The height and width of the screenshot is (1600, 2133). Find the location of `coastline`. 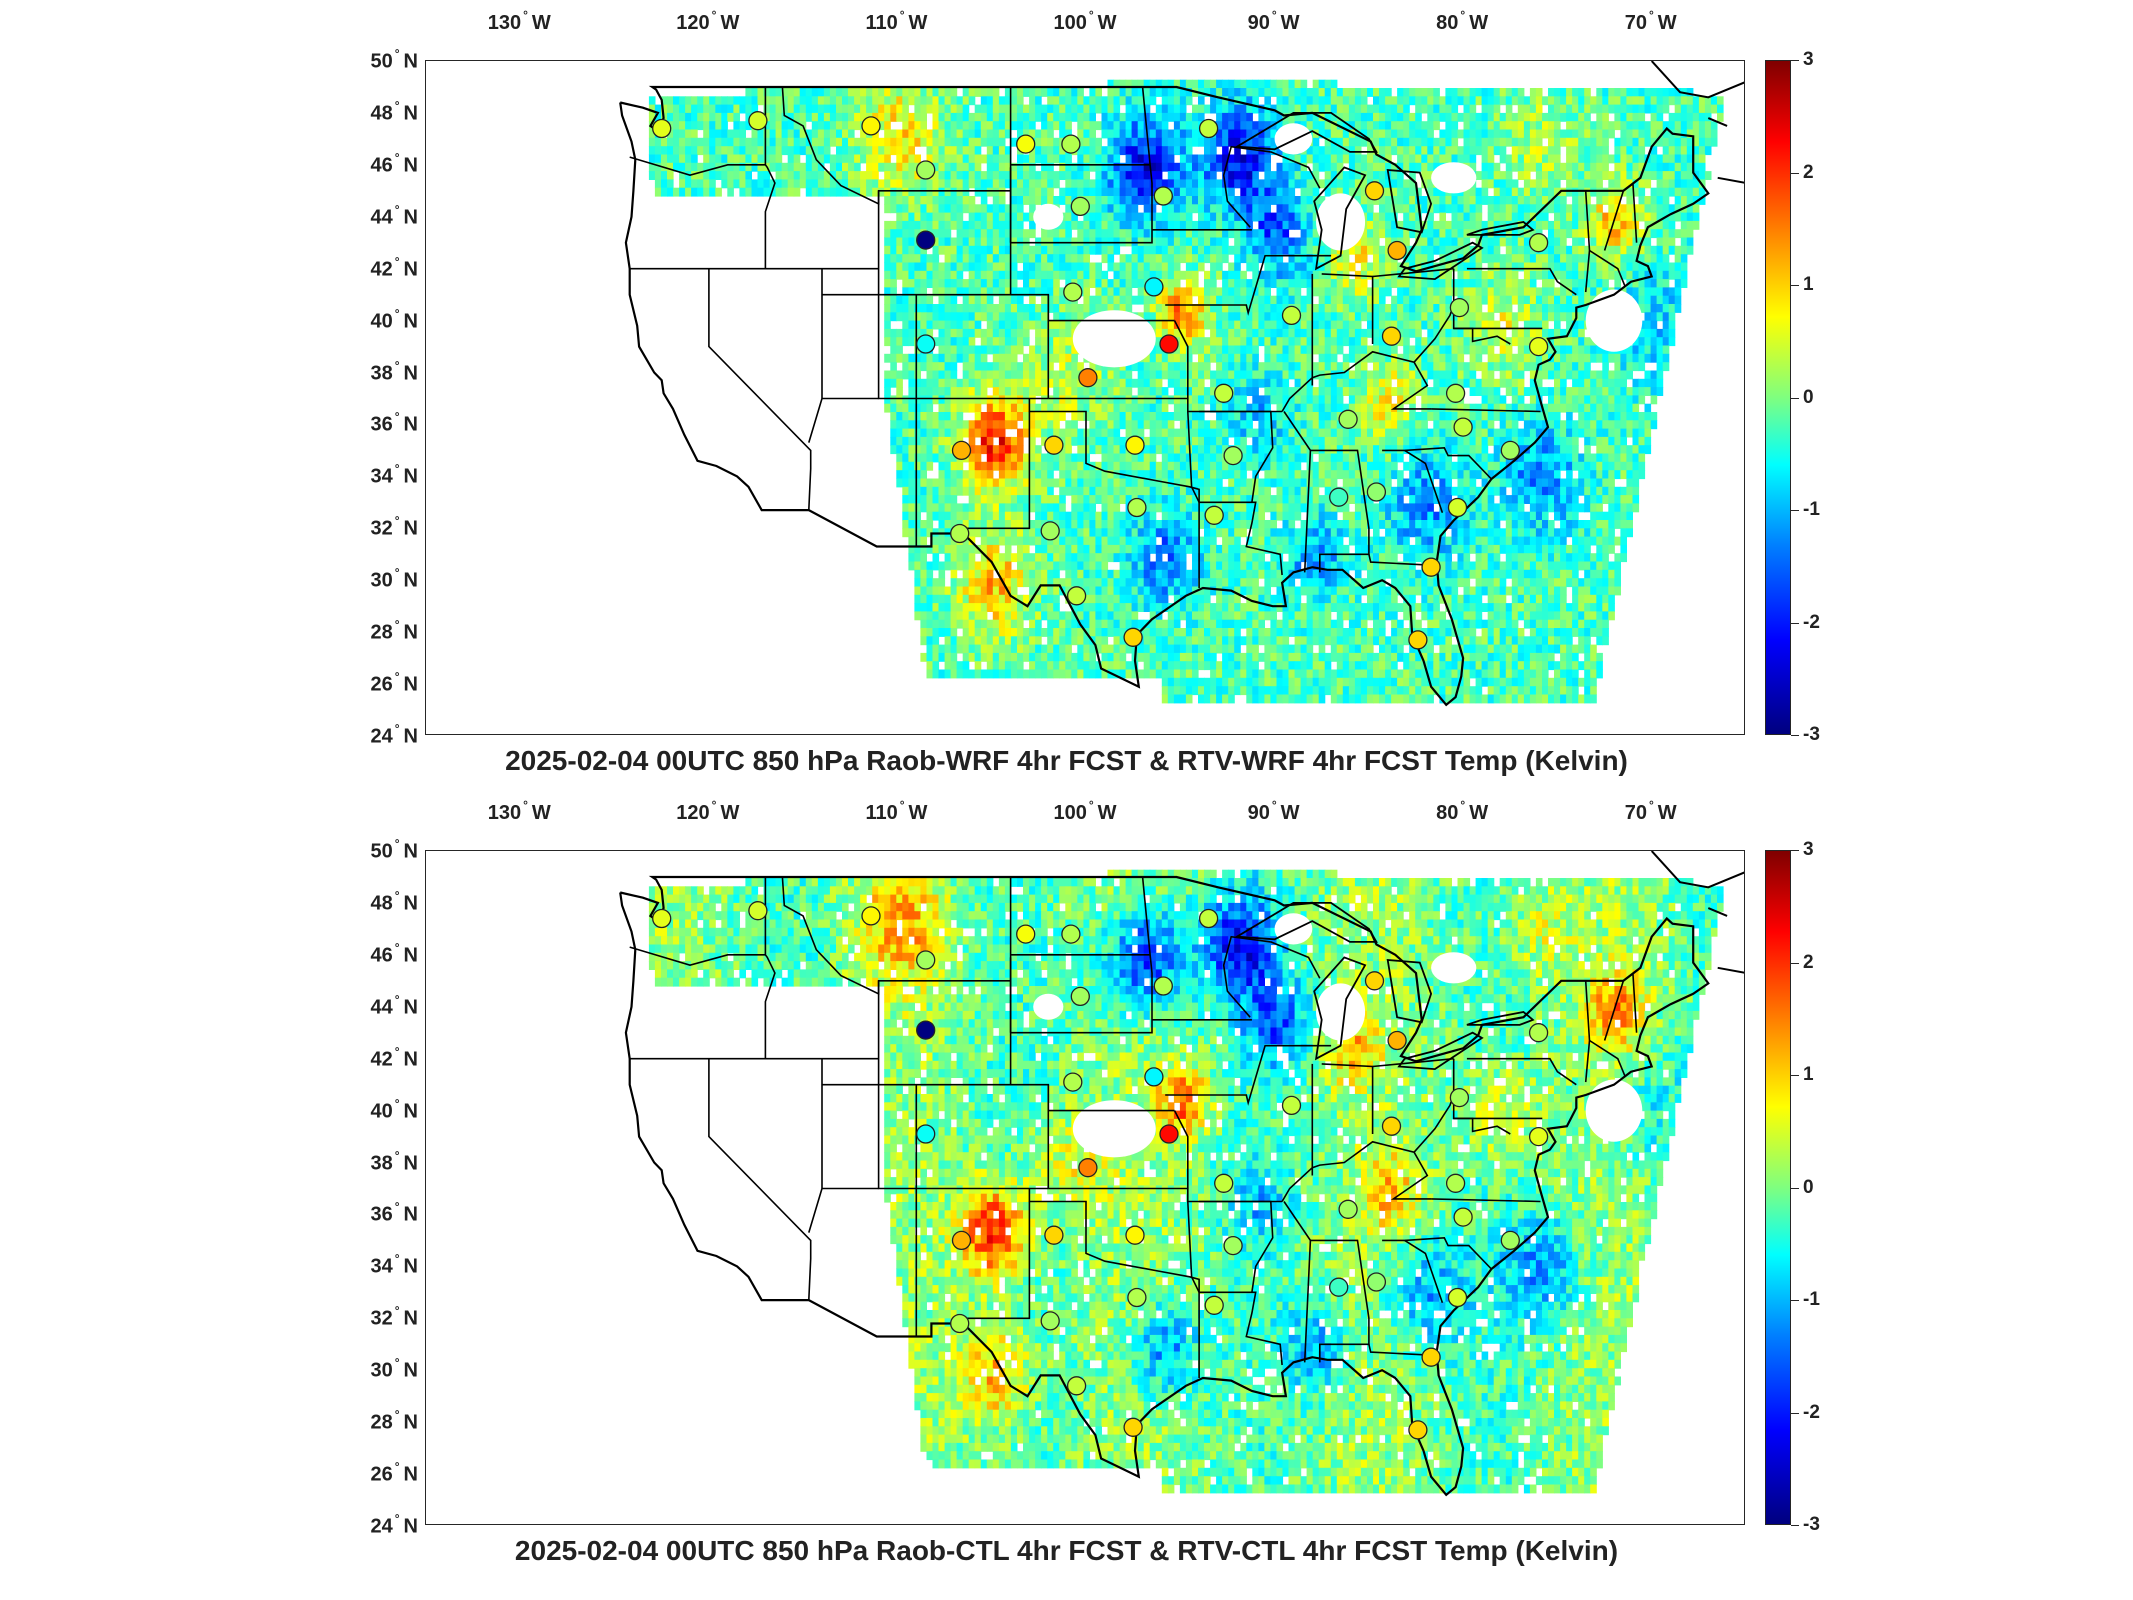

coastline is located at coordinates (1717, 912).